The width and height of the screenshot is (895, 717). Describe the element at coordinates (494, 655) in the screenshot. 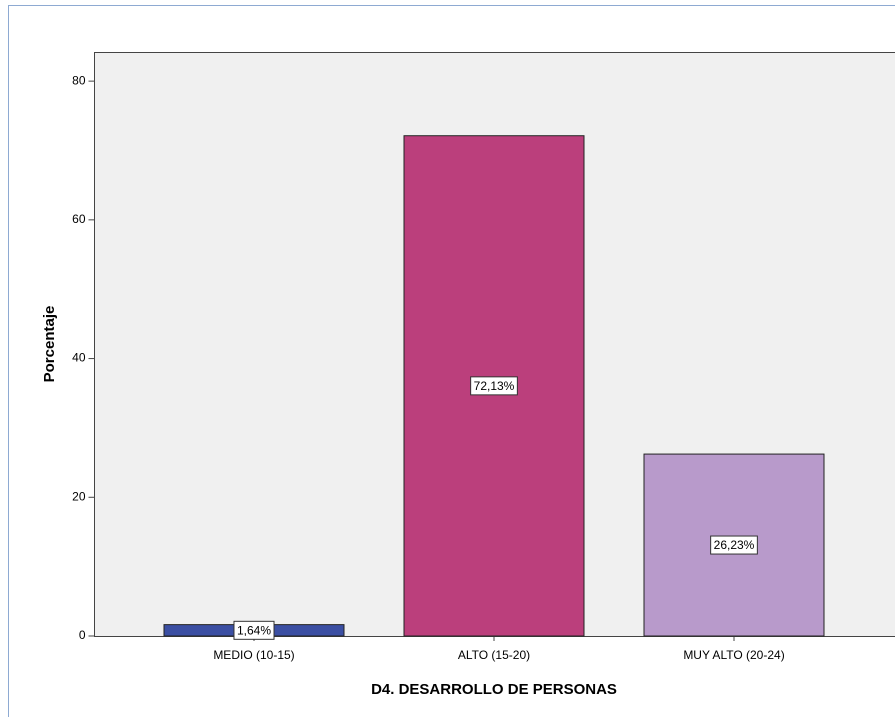

I see `x-tick-label: ALTO (15-20)` at that location.